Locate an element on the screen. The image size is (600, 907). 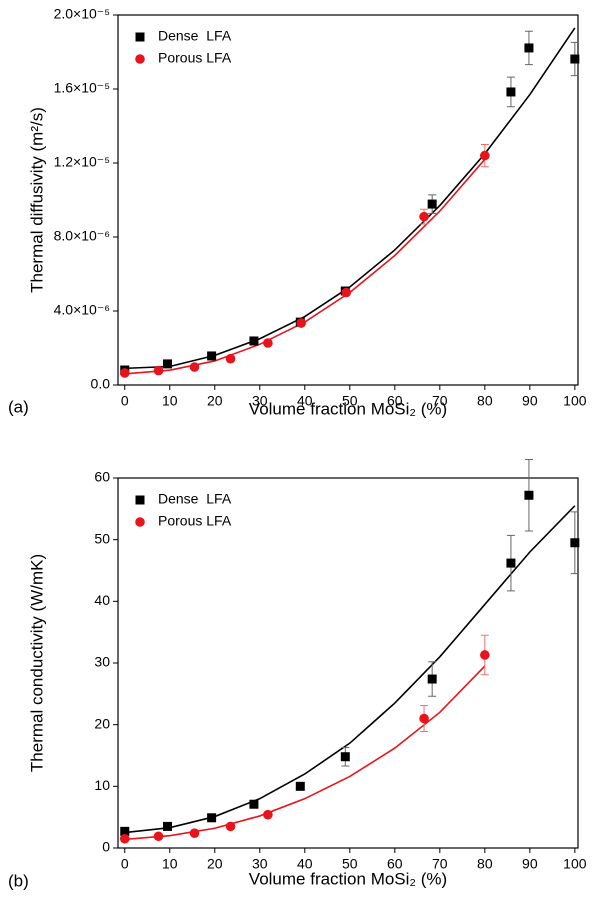
y-tick-label: 1.6×10⁻⁵ is located at coordinates (82, 88).